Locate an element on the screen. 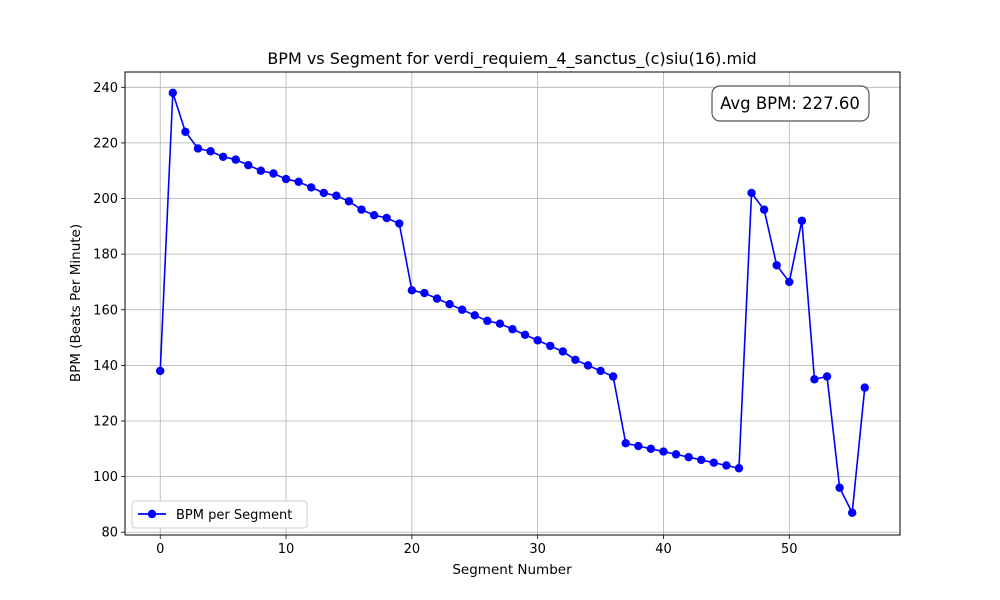  y-axis-label: BPM (Beats Per Minute) is located at coordinates (76, 303).